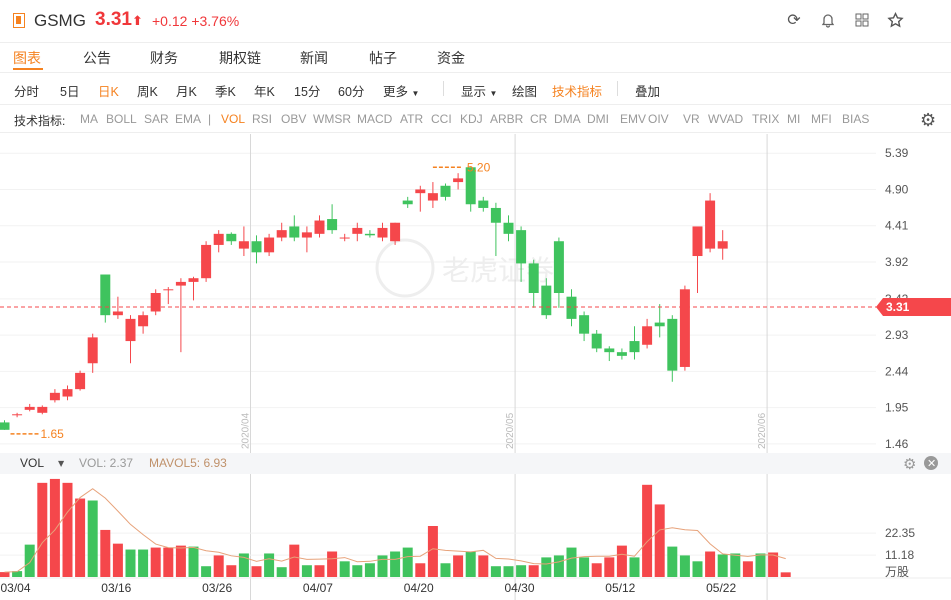 This screenshot has height=600, width=951. What do you see at coordinates (821, 119) in the screenshot?
I see `indicator-mfi: MFI` at bounding box center [821, 119].